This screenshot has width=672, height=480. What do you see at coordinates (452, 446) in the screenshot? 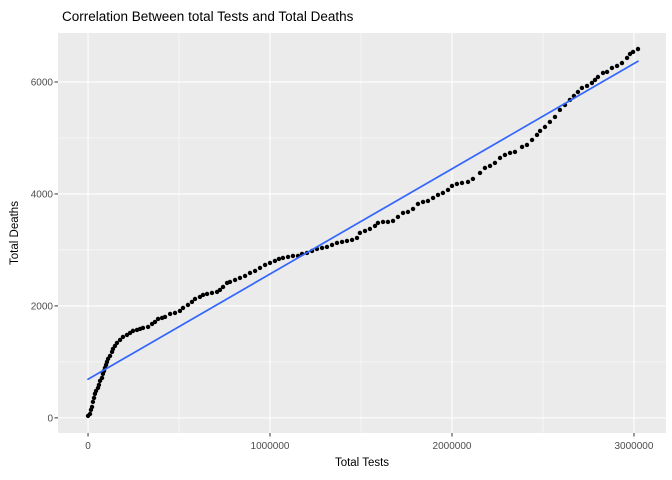
I see `x-tick-label: 2000000` at bounding box center [452, 446].